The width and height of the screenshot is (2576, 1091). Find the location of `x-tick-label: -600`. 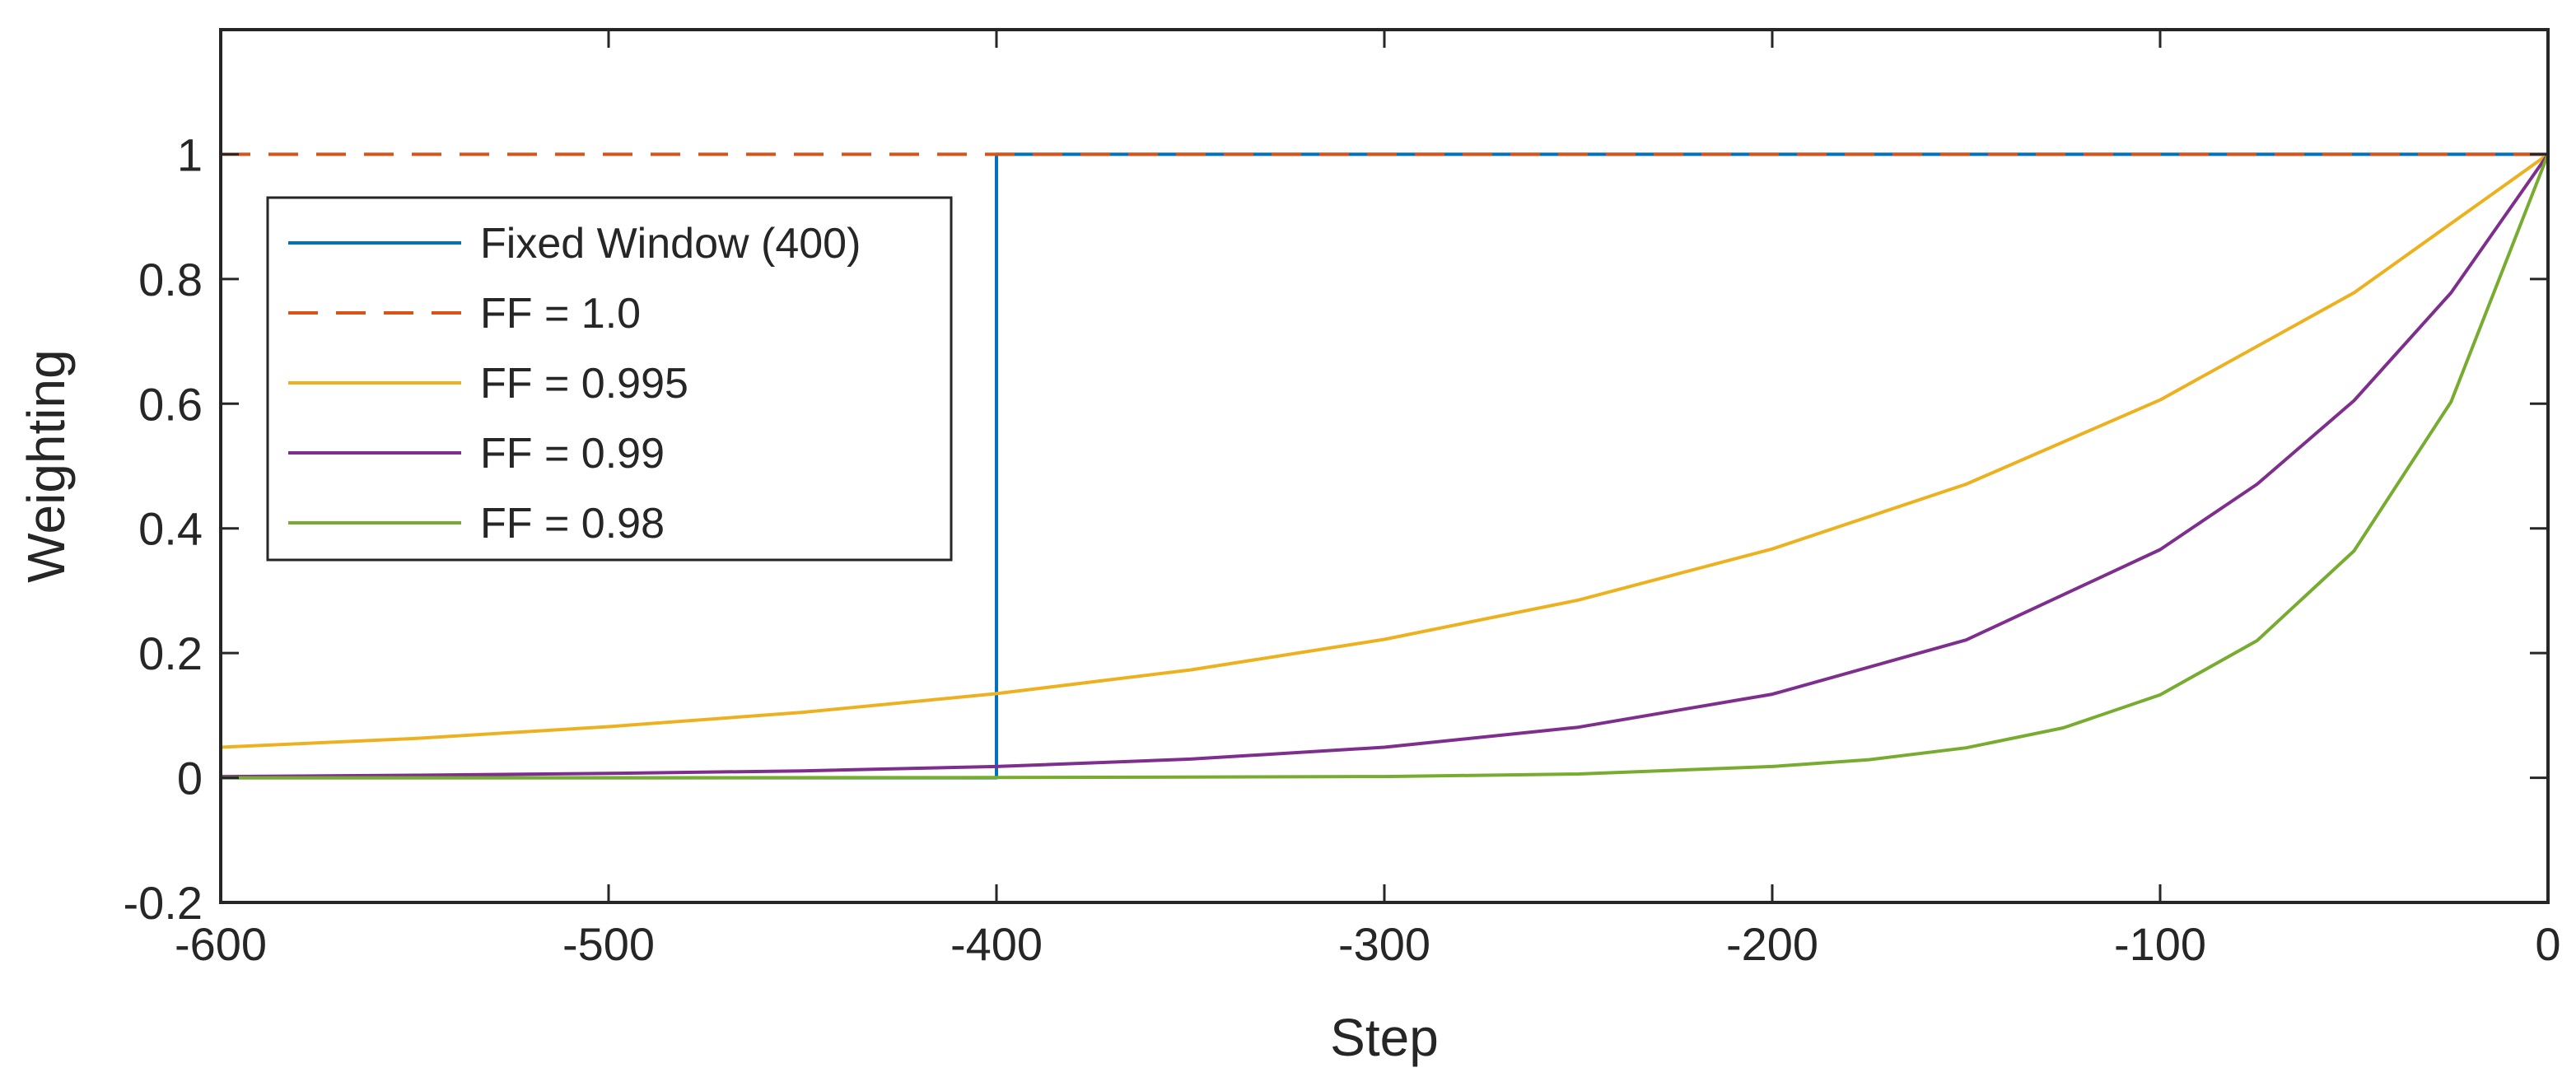

x-tick-label: -600 is located at coordinates (221, 944).